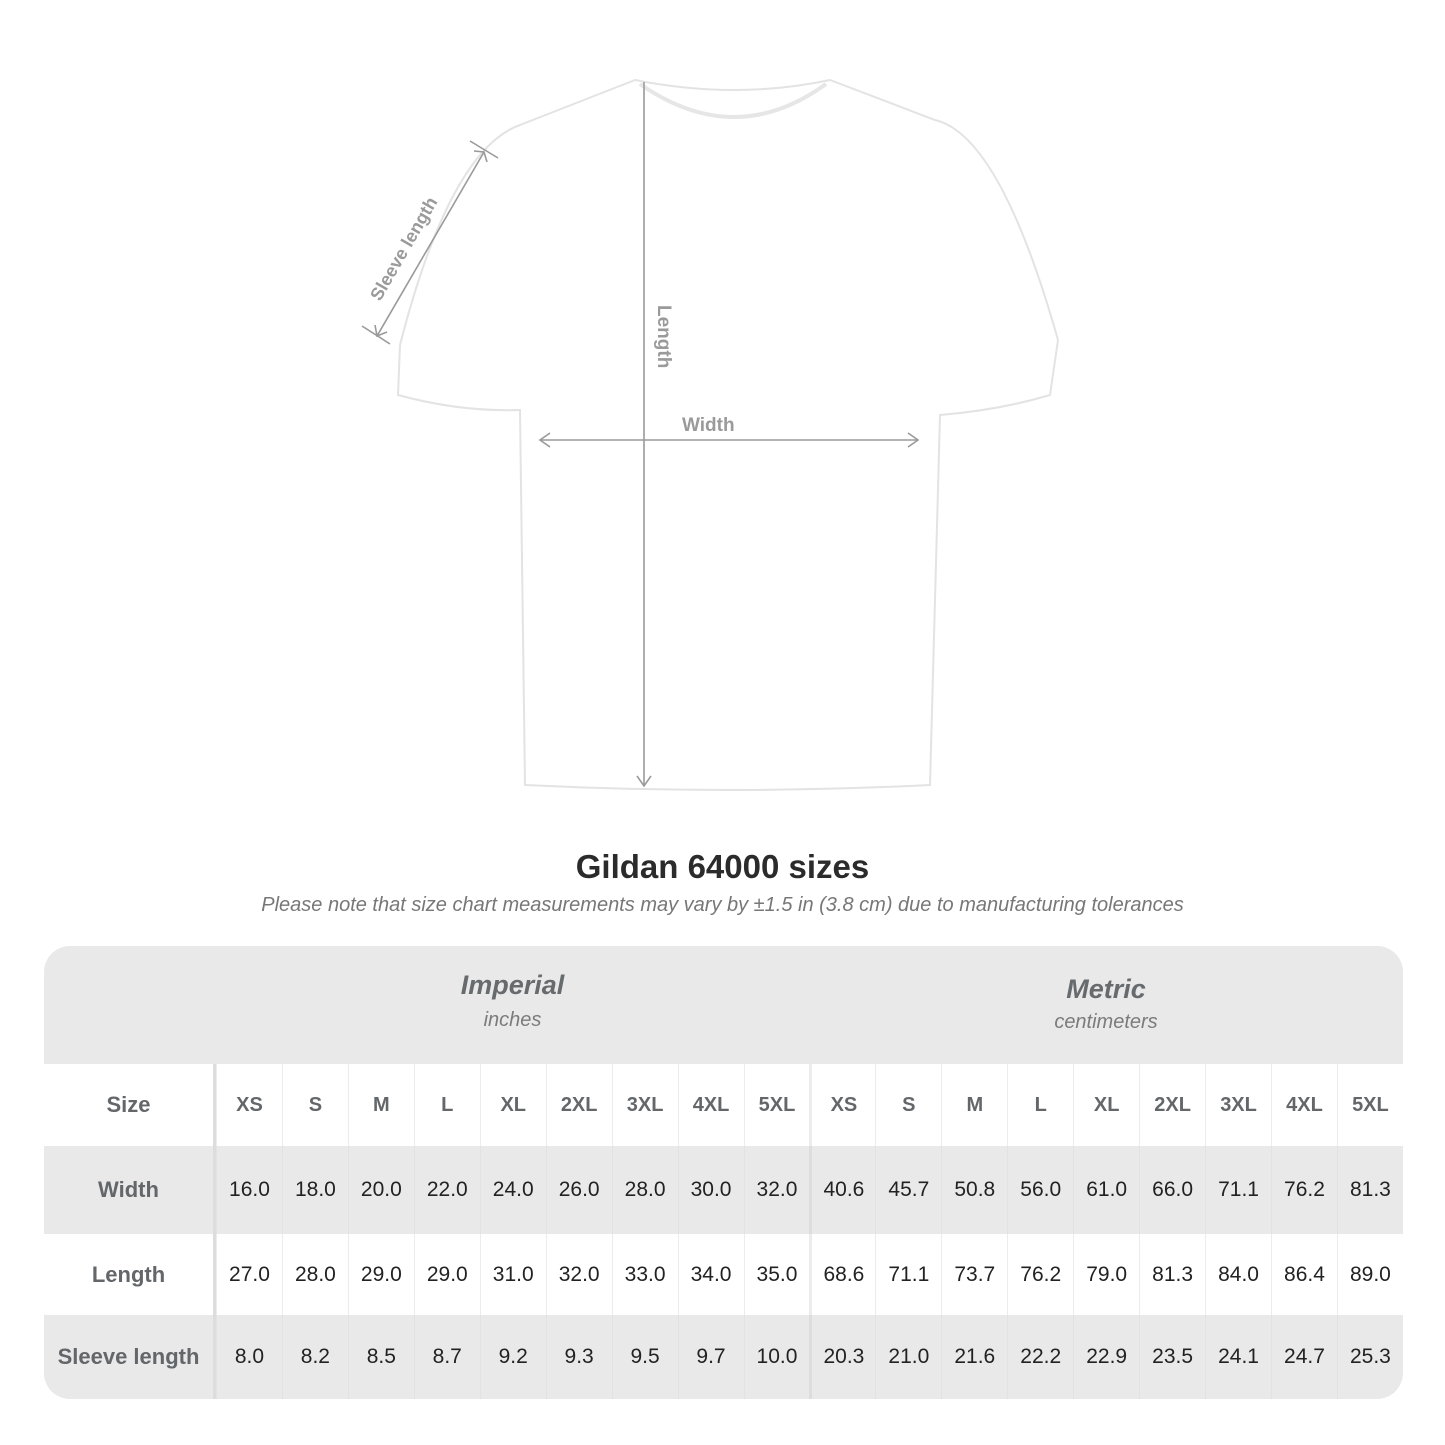  What do you see at coordinates (710, 1357) in the screenshot?
I see `table-cell: 9.7` at bounding box center [710, 1357].